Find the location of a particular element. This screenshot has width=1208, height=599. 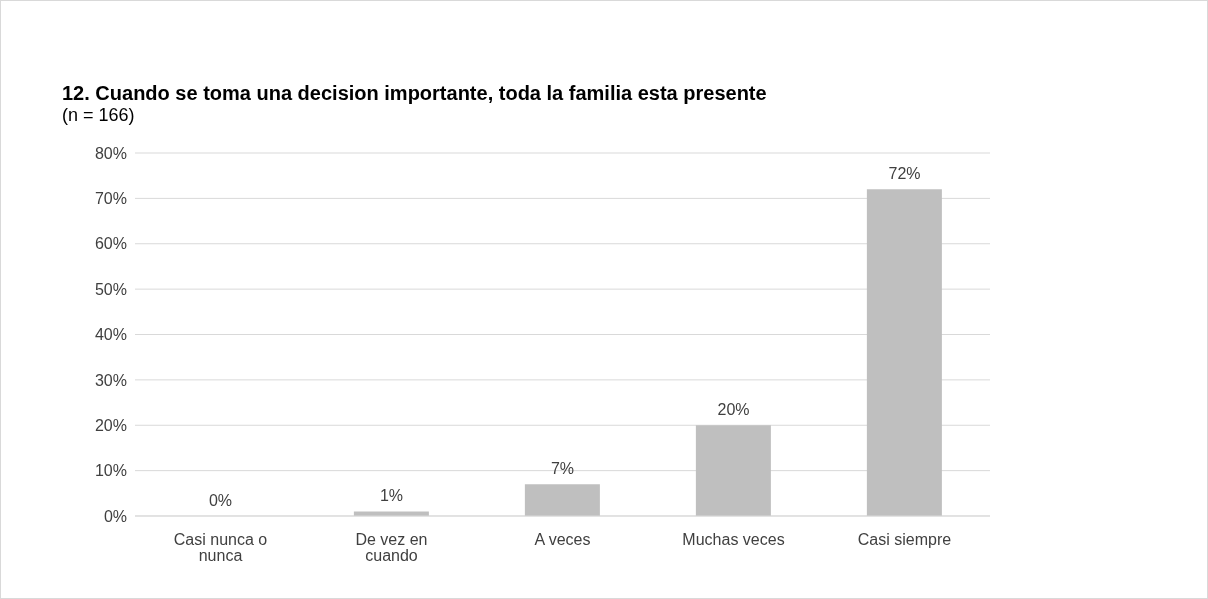

data-label: 7% is located at coordinates (562, 469).